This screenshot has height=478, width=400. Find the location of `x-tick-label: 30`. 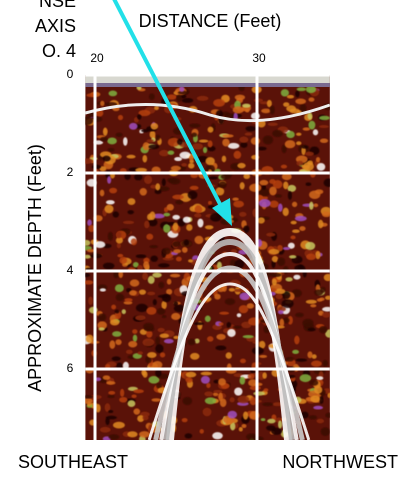

x-tick-label: 30 is located at coordinates (259, 58).